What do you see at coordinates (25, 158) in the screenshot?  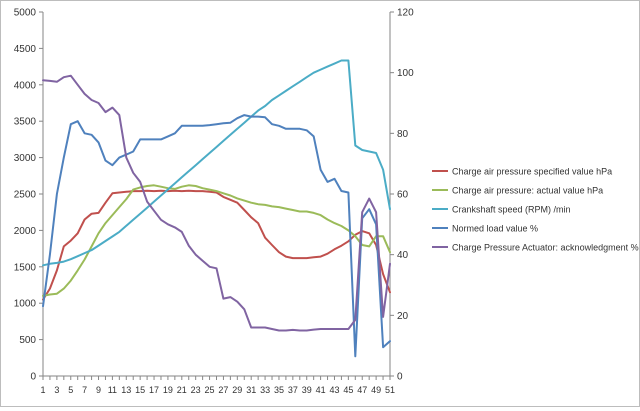 I see `left-axis-tick-label: 3000` at bounding box center [25, 158].